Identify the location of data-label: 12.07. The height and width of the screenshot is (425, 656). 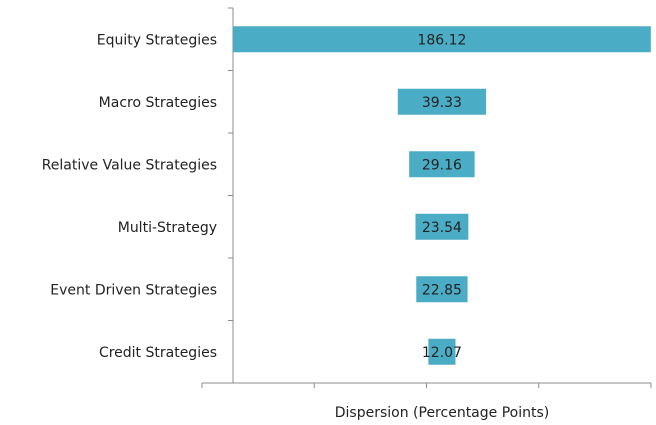
(442, 353).